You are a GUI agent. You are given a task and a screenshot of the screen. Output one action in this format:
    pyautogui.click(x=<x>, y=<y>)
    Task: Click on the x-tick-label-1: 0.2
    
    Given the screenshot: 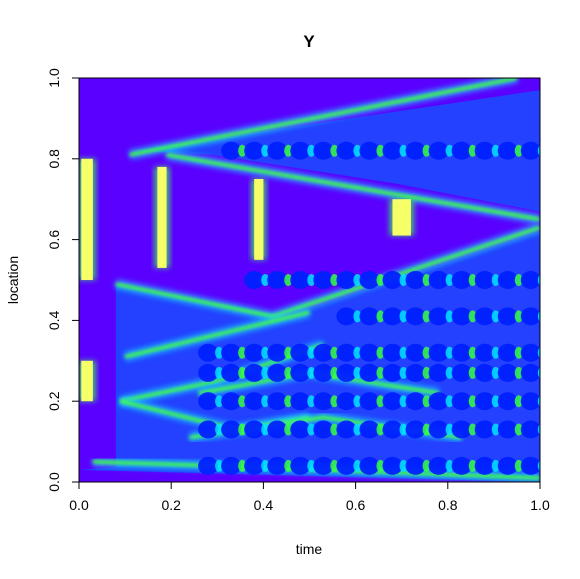 What is the action you would take?
    pyautogui.click(x=171, y=505)
    